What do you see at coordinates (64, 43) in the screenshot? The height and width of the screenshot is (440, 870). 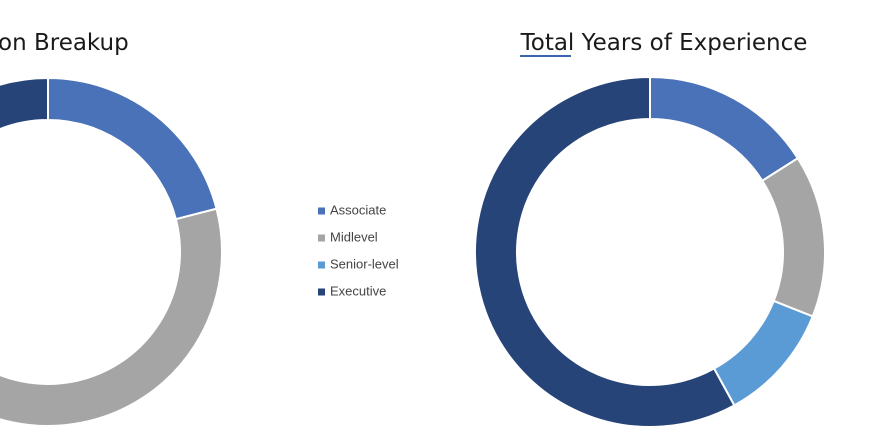 I see `chart-title: on Breakup` at bounding box center [64, 43].